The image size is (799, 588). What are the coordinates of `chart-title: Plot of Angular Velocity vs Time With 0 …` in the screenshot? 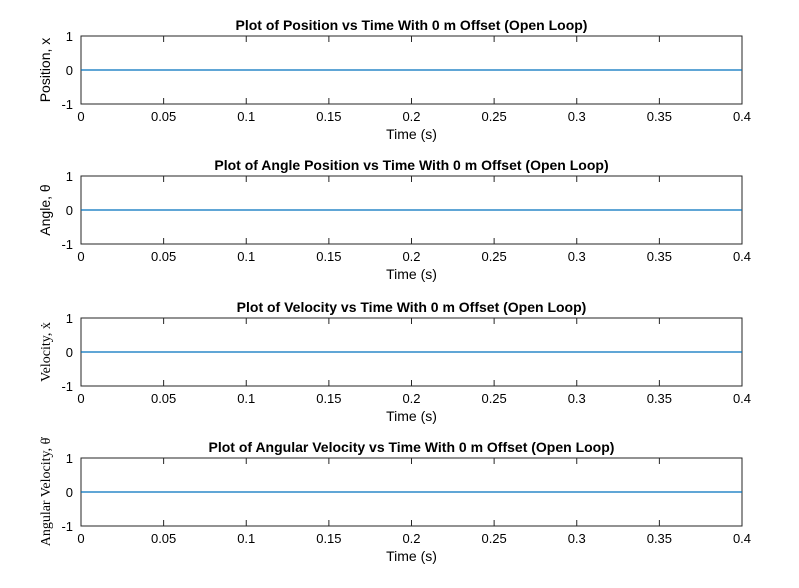 It's located at (412, 447).